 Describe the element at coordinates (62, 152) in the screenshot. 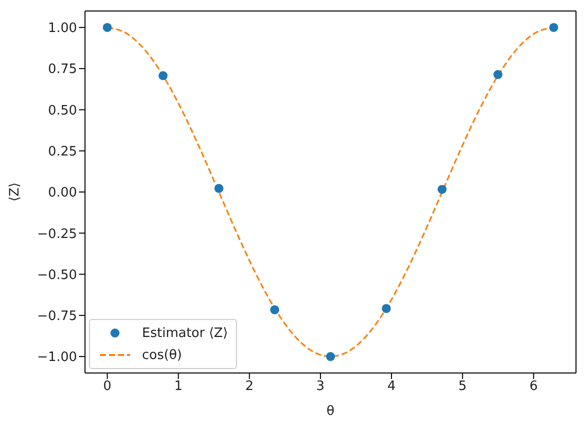

I see `y-tick-label: 0.25` at that location.